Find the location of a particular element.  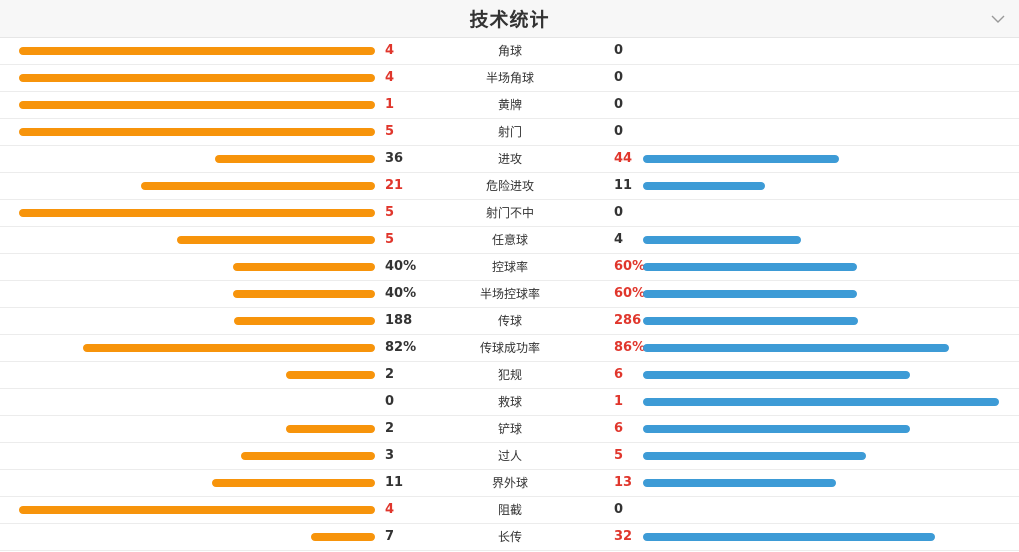

stat-row: 82% 传球成功率 86% is located at coordinates (509, 348).